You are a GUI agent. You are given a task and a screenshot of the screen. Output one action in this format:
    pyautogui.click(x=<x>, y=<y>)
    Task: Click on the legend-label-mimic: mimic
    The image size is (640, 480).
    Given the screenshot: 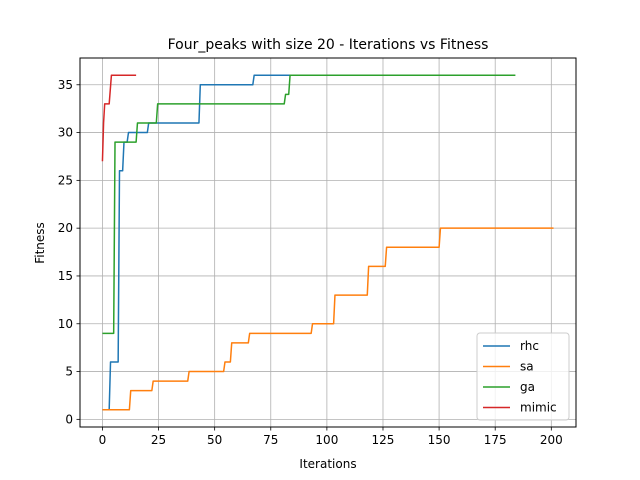 What is the action you would take?
    pyautogui.click(x=538, y=408)
    